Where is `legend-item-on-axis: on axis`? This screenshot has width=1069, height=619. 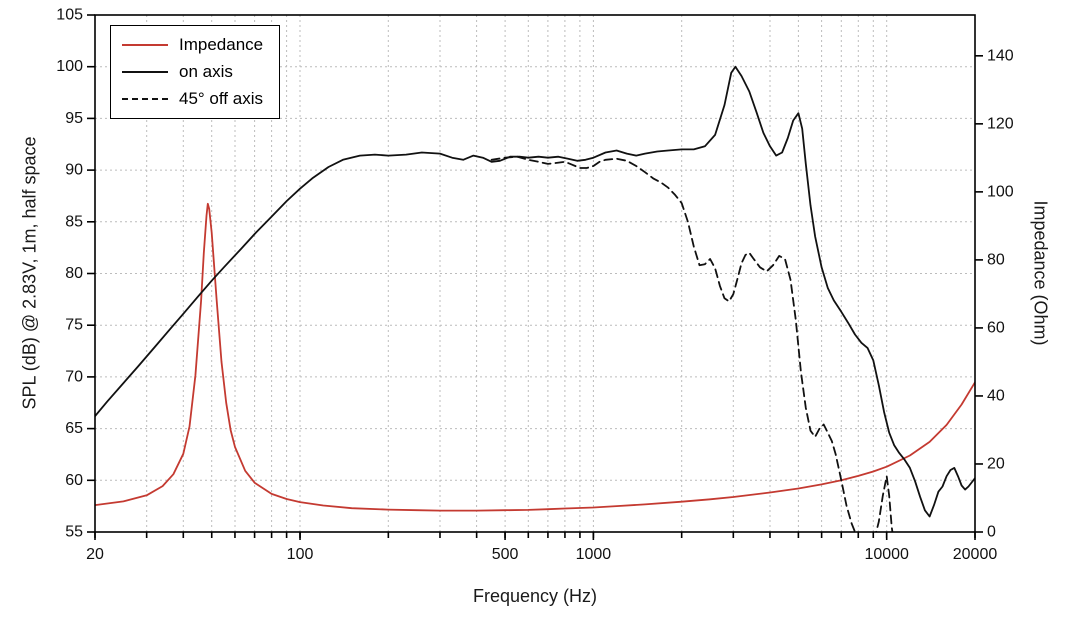
legend-item-on-axis: on axis is located at coordinates (192, 72).